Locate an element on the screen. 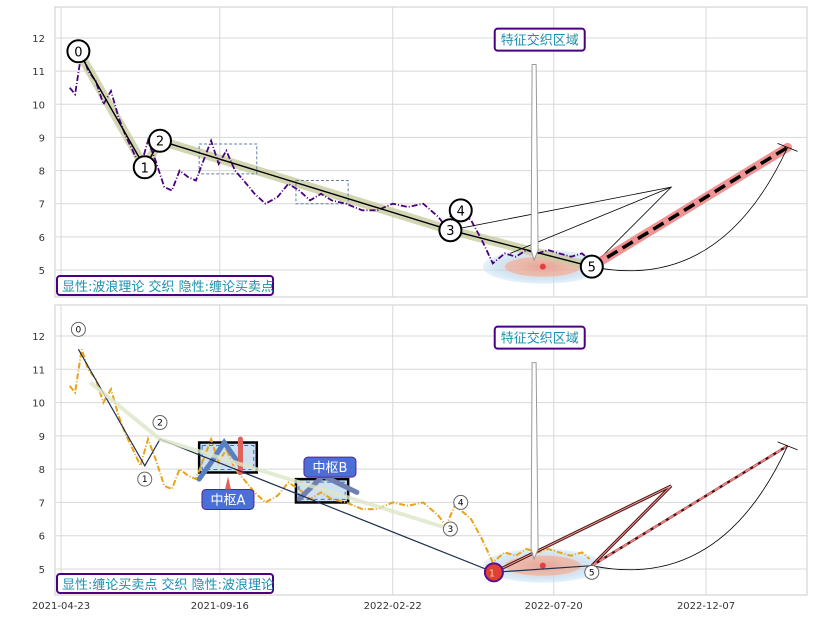  zone-a-swing is located at coordinates (219, 460).